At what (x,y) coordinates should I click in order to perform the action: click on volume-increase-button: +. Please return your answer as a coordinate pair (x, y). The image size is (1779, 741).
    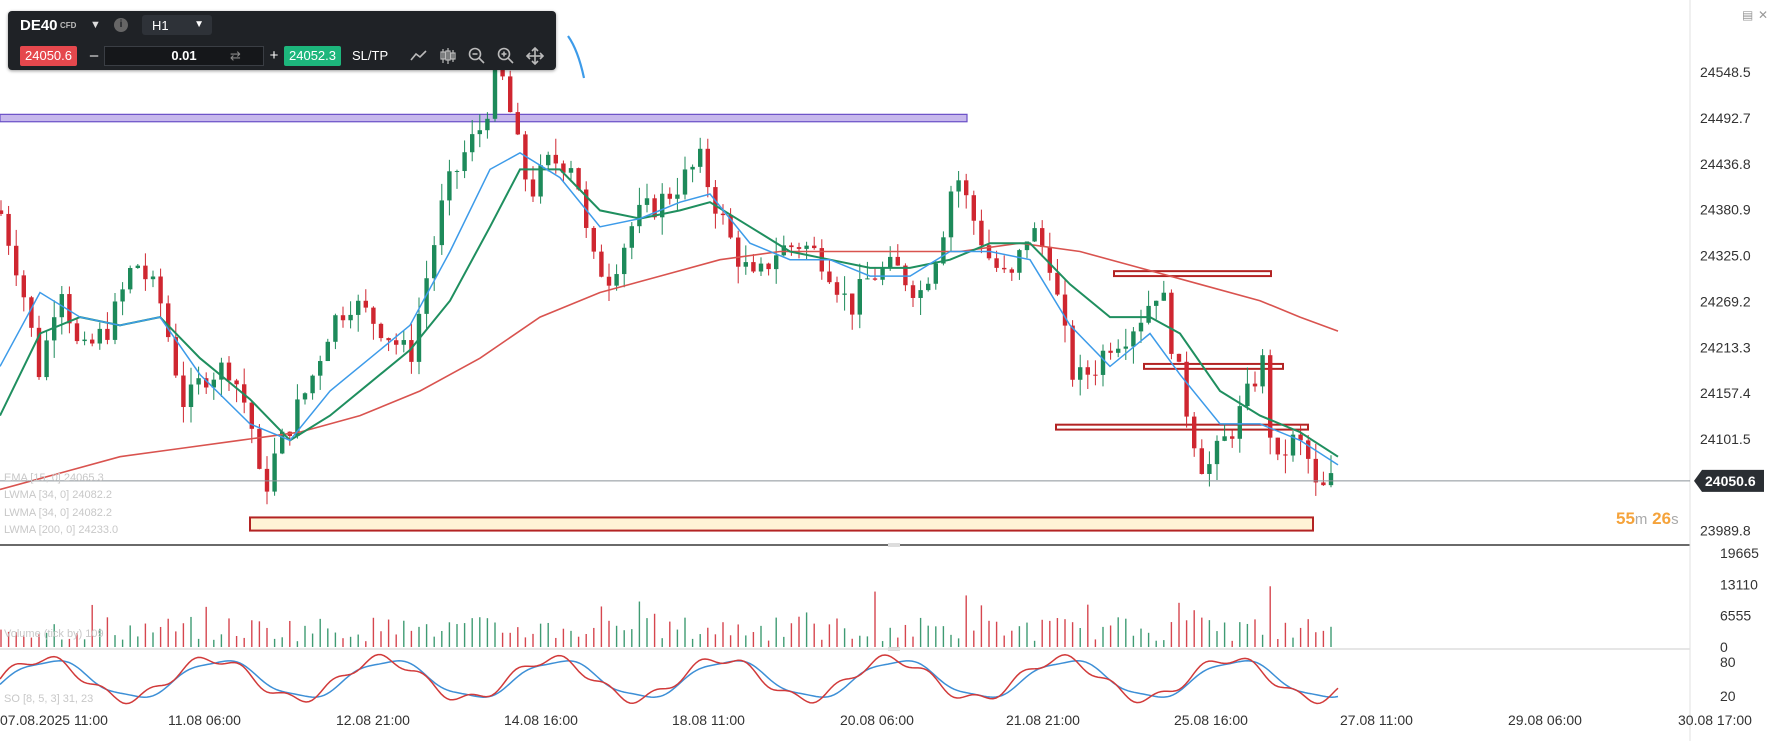
    Looking at the image, I should click on (274, 55).